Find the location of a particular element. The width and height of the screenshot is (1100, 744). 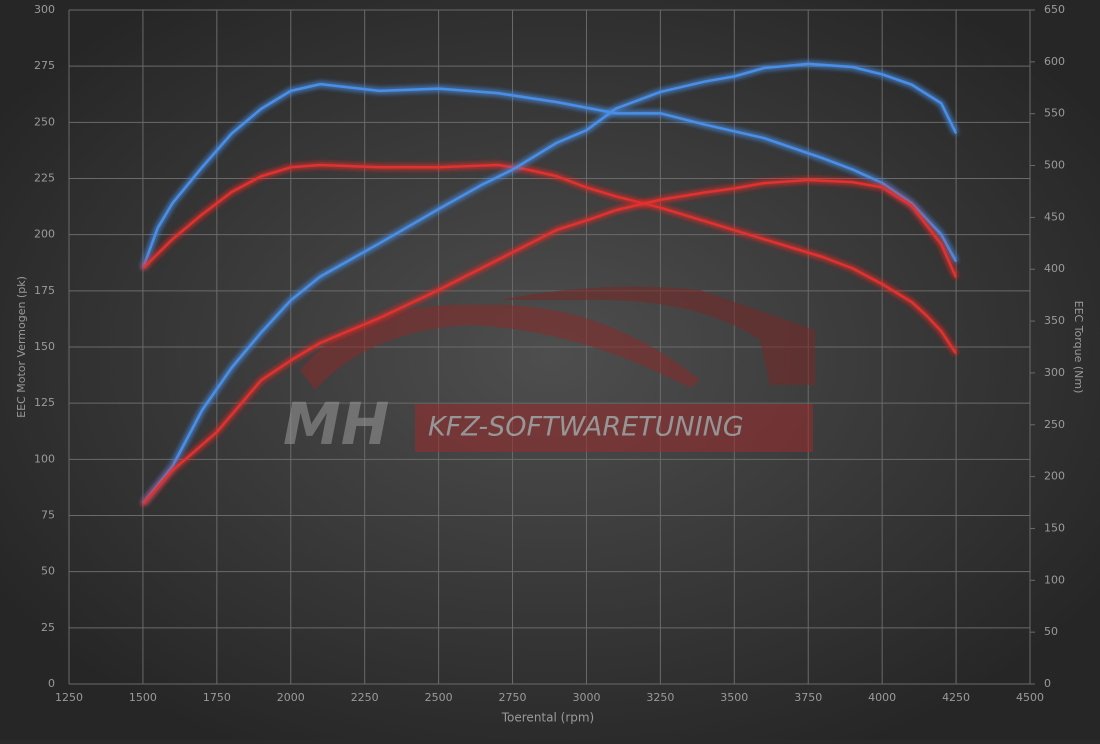

y2-tick-label: 450 is located at coordinates (1054, 216).